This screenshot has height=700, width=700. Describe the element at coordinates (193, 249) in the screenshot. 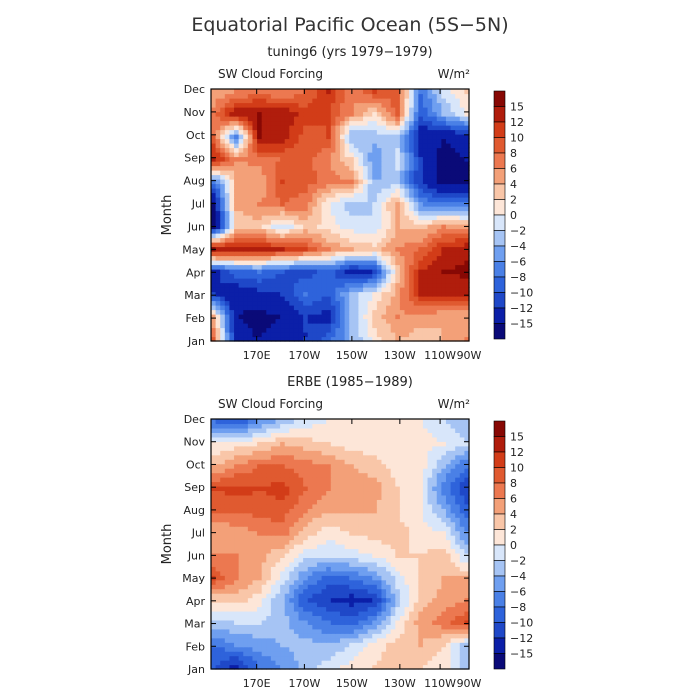

I see `y-tick-label: May` at that location.